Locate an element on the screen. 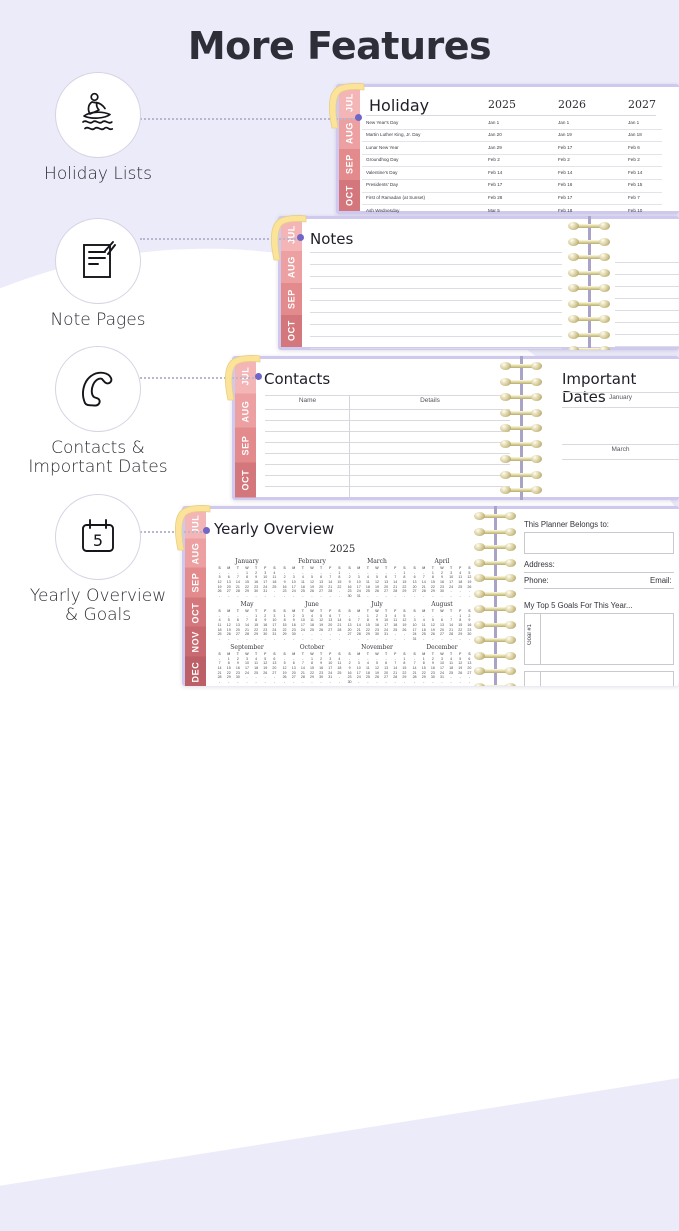  holiday-date-2027: Jan 1 is located at coordinates (634, 122).